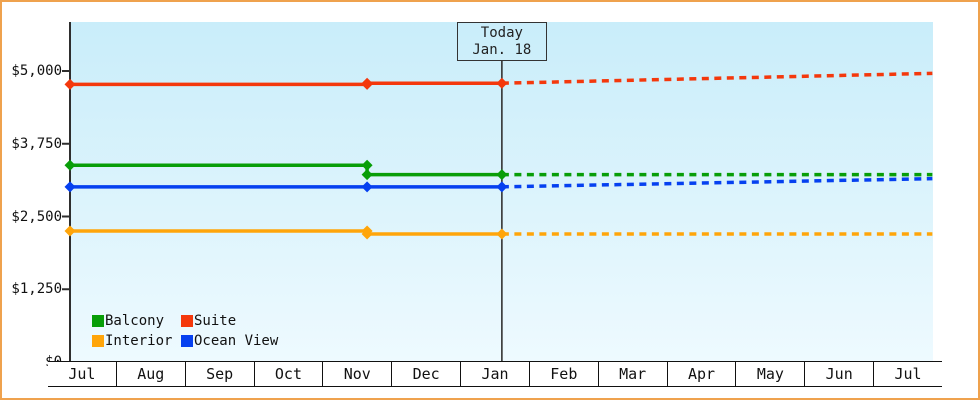 This screenshot has width=980, height=400. I want to click on series-line-interior, so click(286, 232).